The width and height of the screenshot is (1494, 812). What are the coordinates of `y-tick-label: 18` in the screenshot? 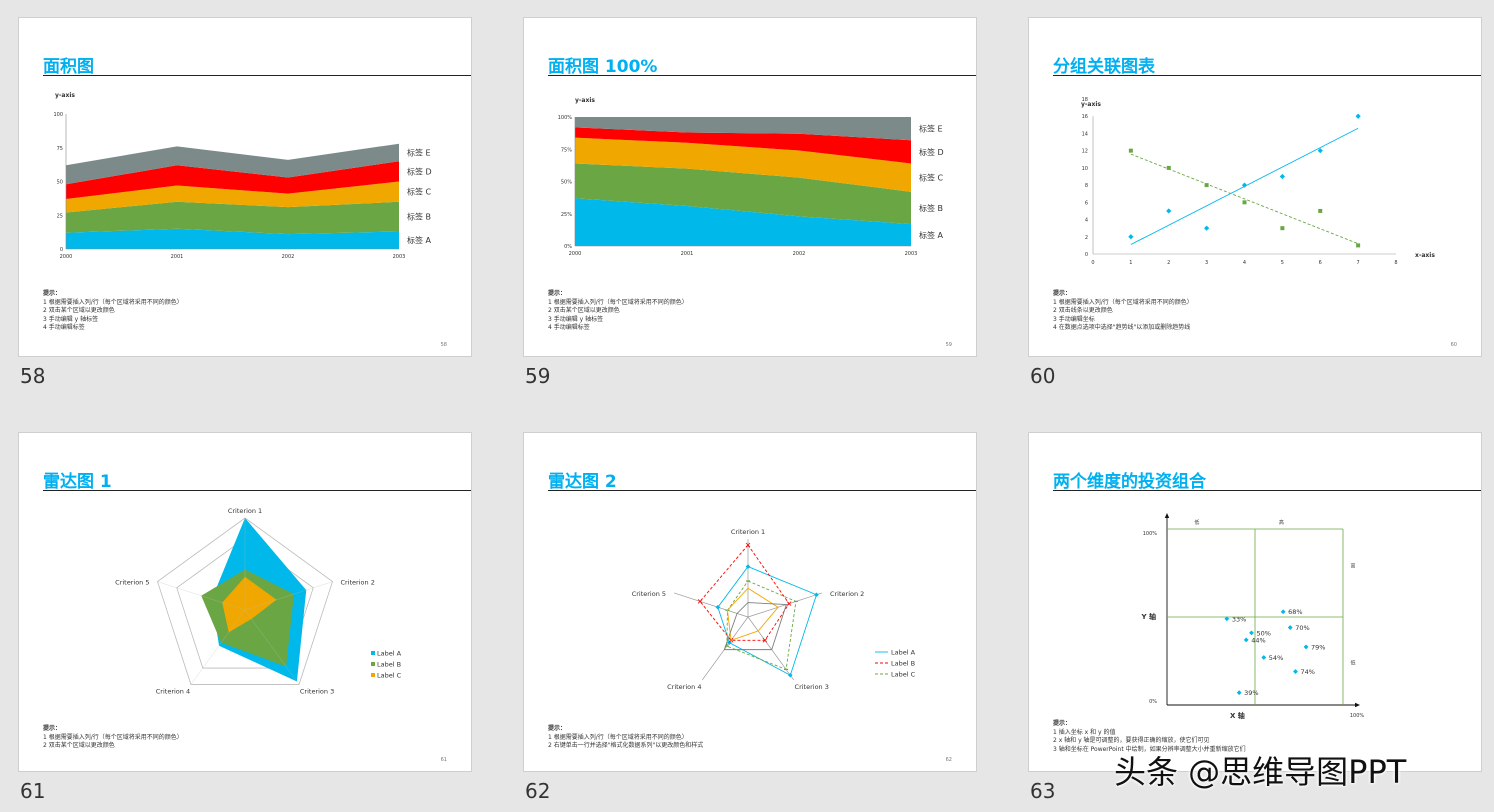 It's located at (1085, 100).